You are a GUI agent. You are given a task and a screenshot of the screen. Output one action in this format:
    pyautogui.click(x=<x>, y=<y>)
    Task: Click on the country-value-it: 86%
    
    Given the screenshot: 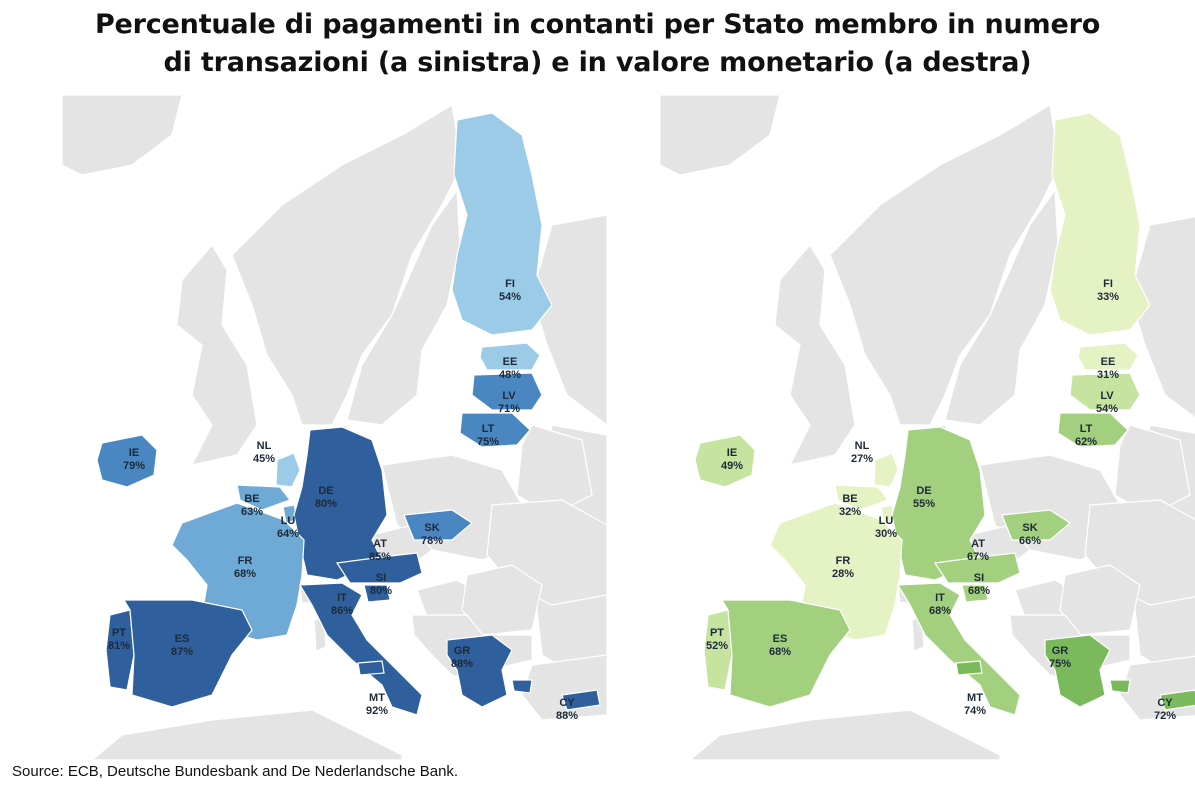 What is the action you would take?
    pyautogui.click(x=342, y=611)
    